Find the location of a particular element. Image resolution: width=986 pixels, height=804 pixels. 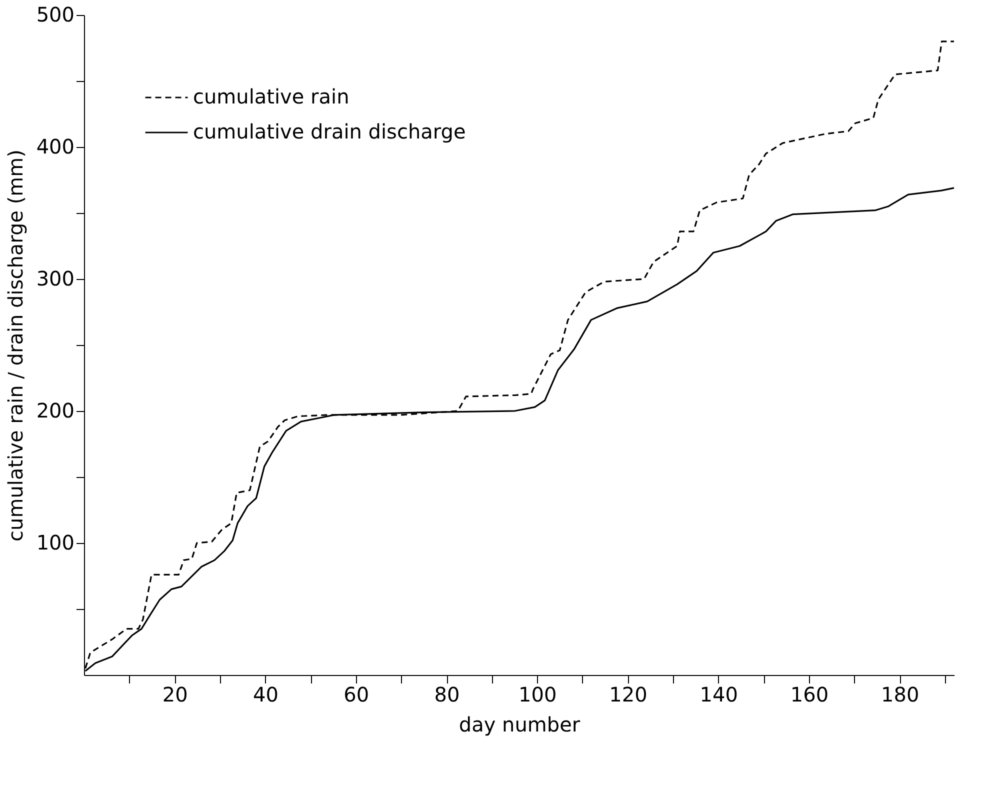

x-tick-label: 80 is located at coordinates (447, 694).